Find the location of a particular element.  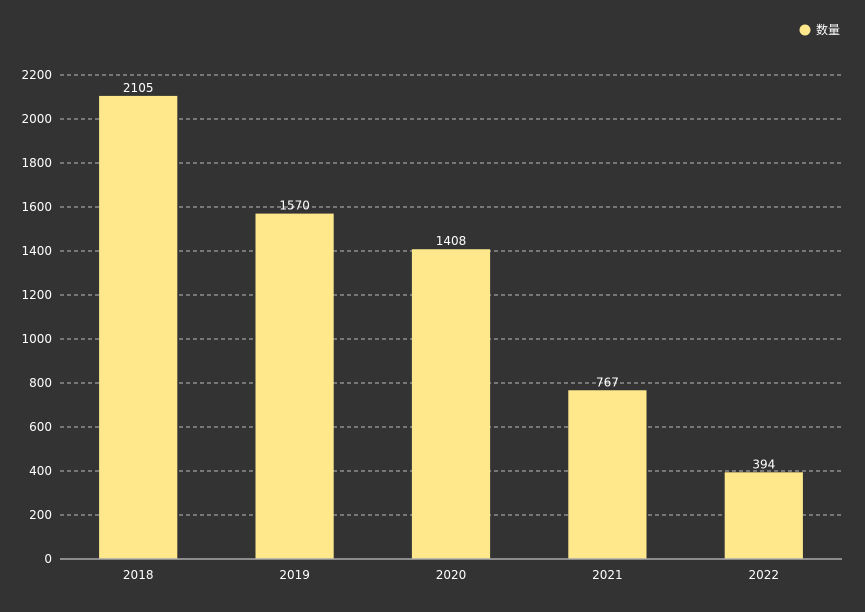

x-axis-ticks: 2018 2019 2020 2021 2022 is located at coordinates (451, 575).